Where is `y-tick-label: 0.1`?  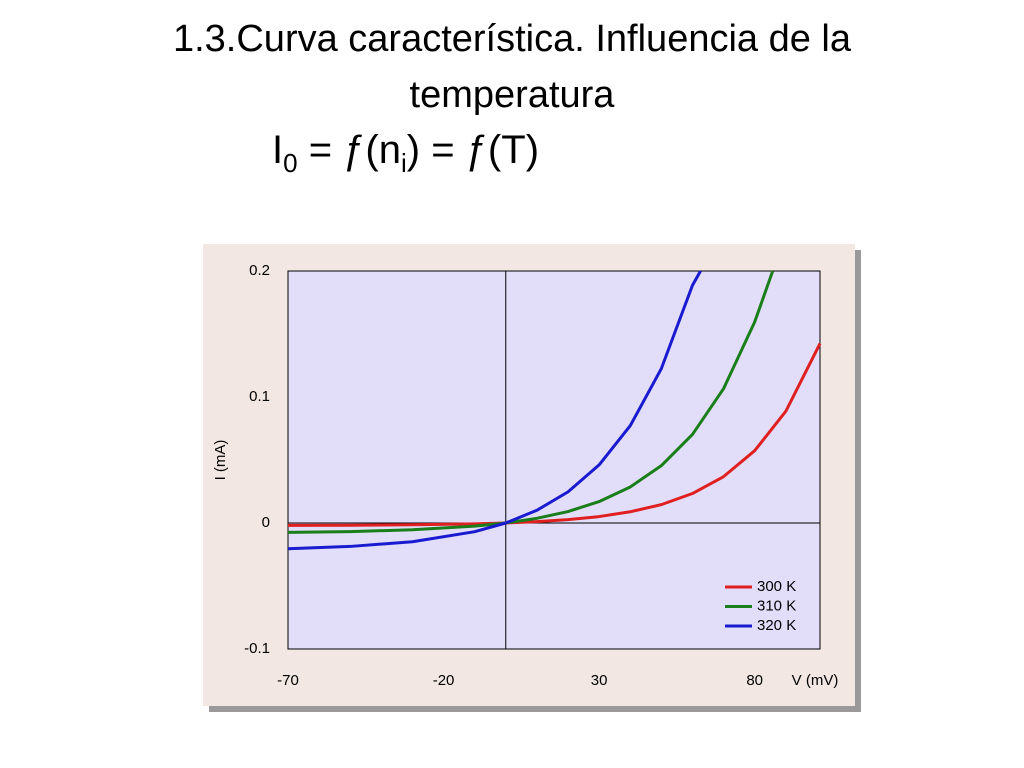 y-tick-label: 0.1 is located at coordinates (259, 396).